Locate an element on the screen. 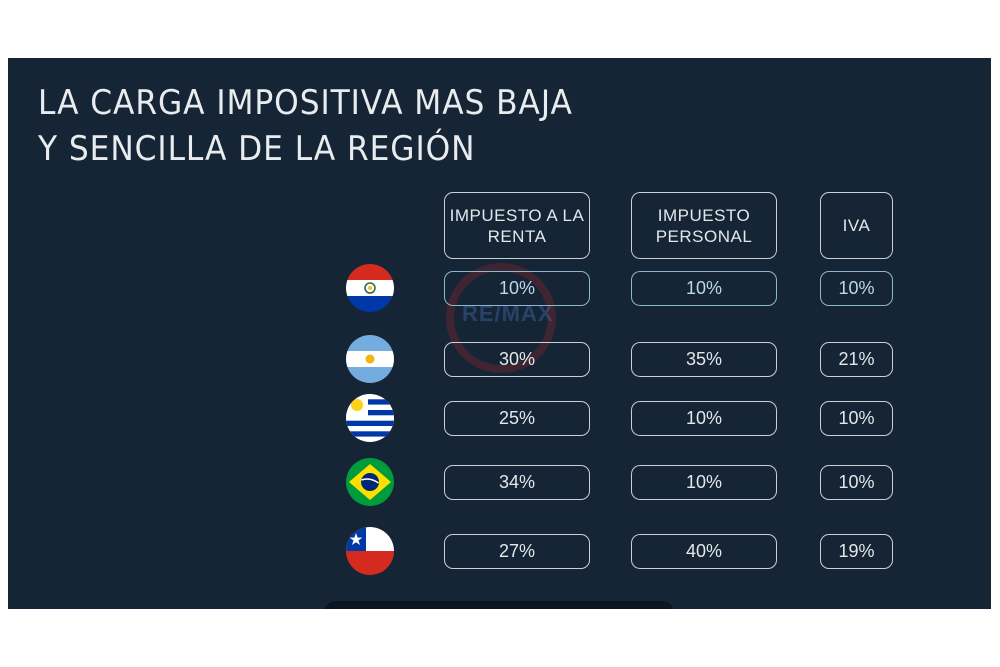 The image size is (1000, 667). cell-personal: 35% is located at coordinates (704, 359).